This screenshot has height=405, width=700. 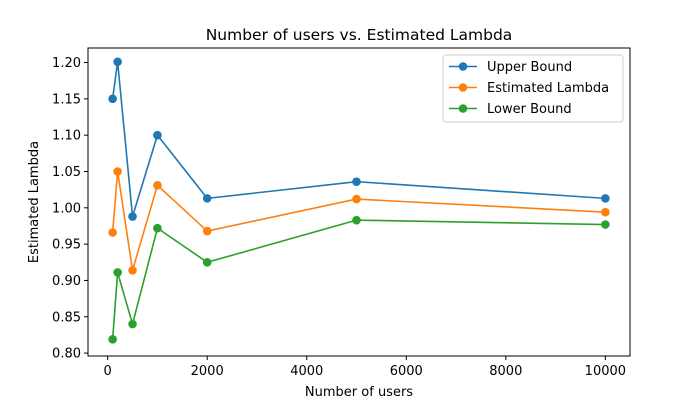 I want to click on y-tick-label: 0.90, so click(x=66, y=281).